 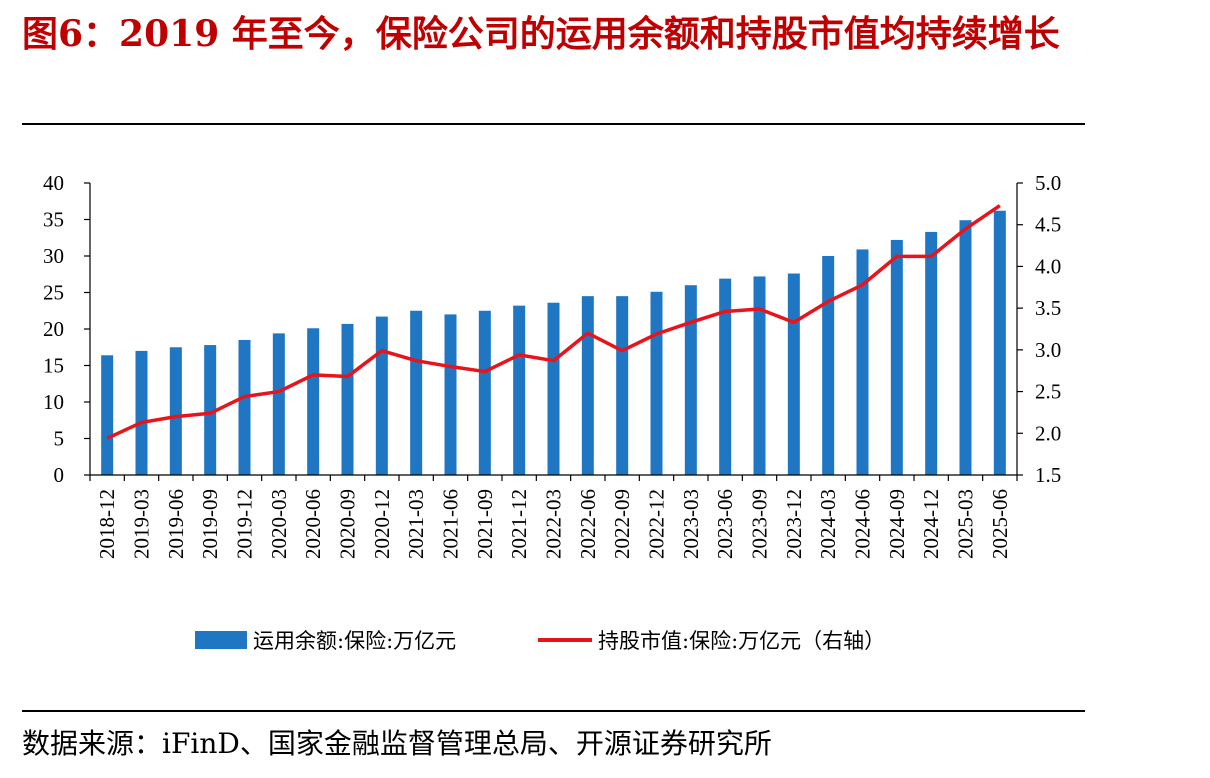 I want to click on right-tick-label: 4.5, so click(x=1048, y=225).